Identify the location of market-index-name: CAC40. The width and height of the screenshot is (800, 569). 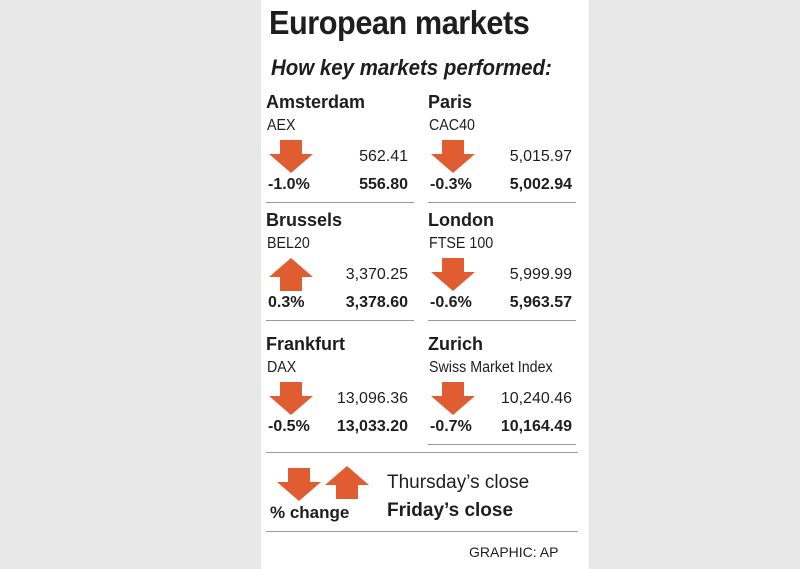
(452, 125).